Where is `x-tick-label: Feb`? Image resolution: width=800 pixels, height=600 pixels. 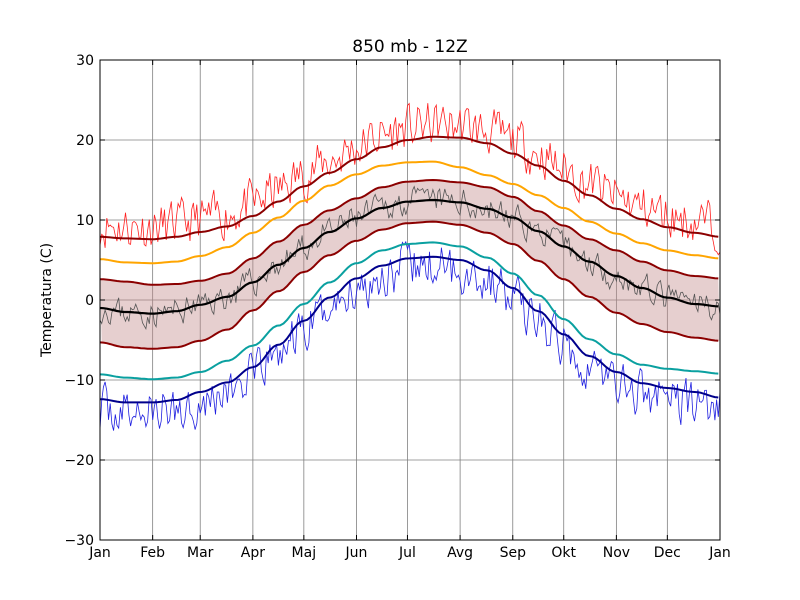 x-tick-label: Feb is located at coordinates (152, 553).